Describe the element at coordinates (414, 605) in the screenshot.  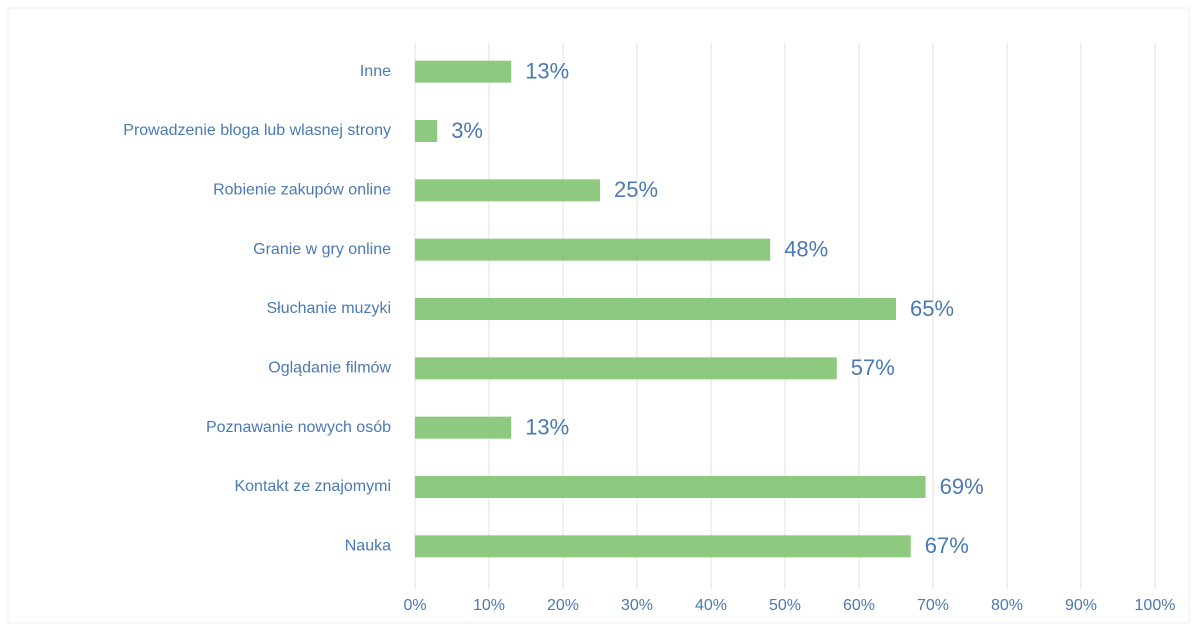
I see `x-tick-label: 0%` at that location.